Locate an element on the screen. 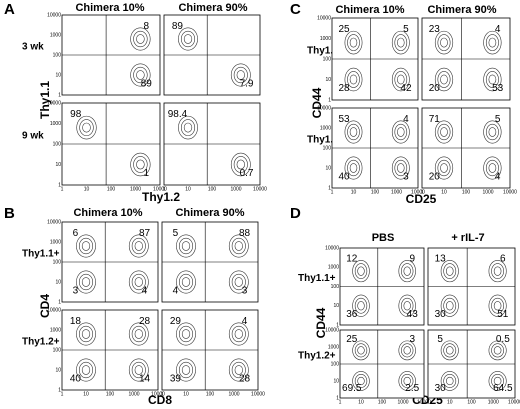 The image size is (520, 409). x-tick-label: 100 is located at coordinates (466, 192).